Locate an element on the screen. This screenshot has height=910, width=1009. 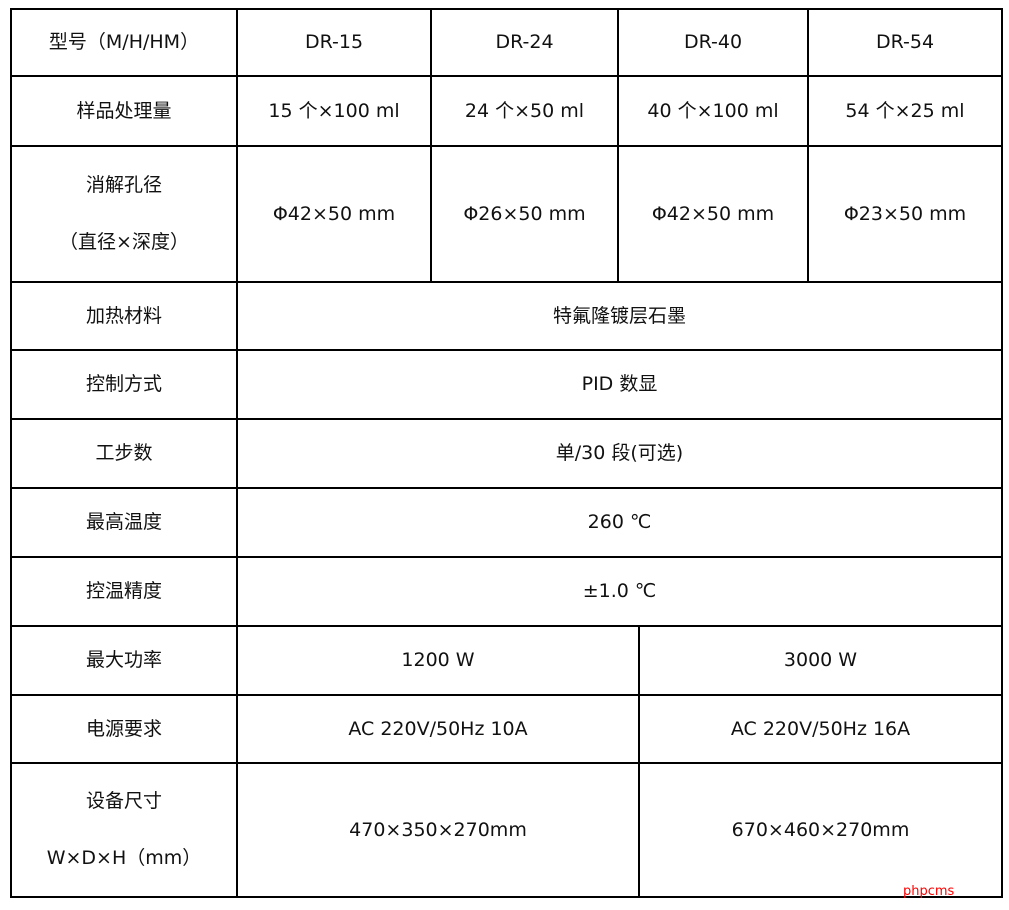
model-dr24: DR-24 is located at coordinates (524, 42).